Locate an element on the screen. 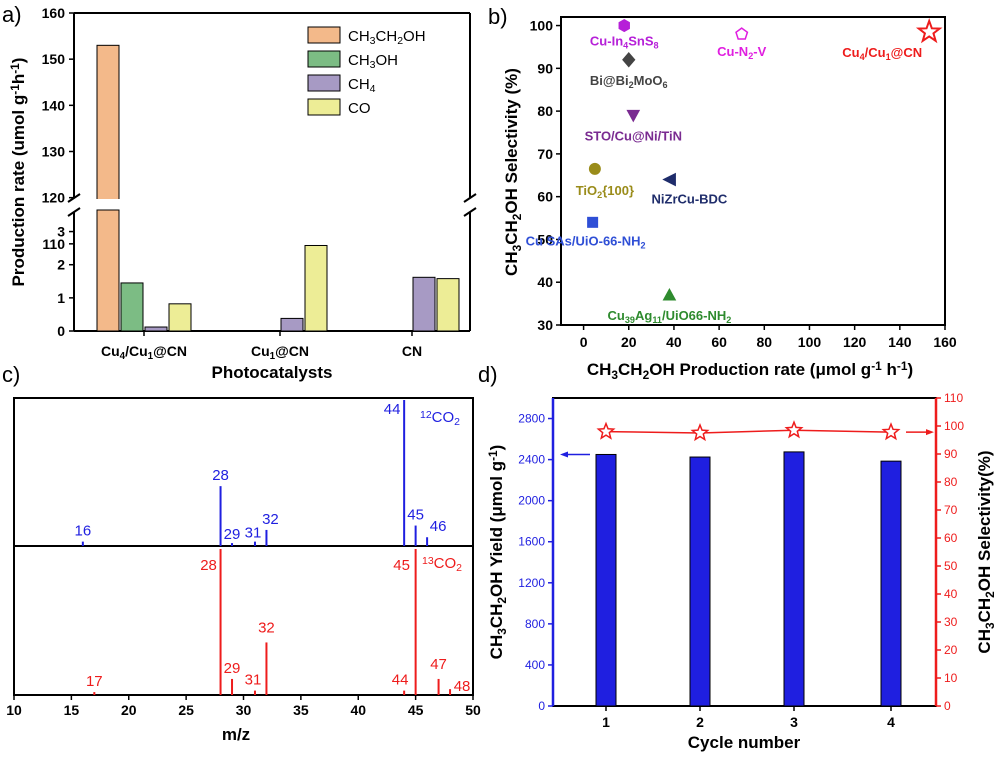 This screenshot has height=758, width=1000. y-tick-label: 2 is located at coordinates (61, 265).